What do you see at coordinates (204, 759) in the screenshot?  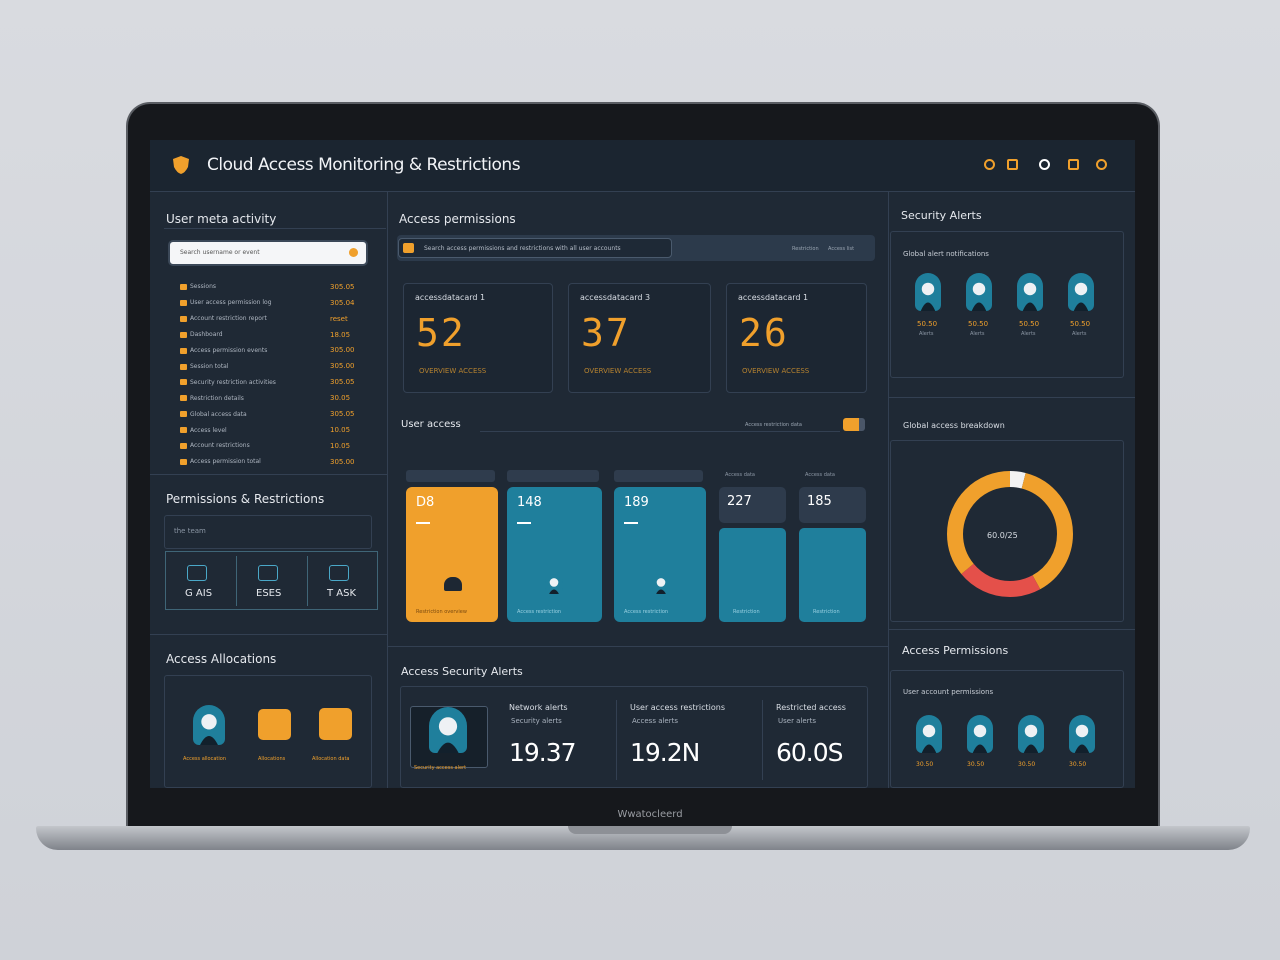 I see `alloc-caption: Access allocation` at bounding box center [204, 759].